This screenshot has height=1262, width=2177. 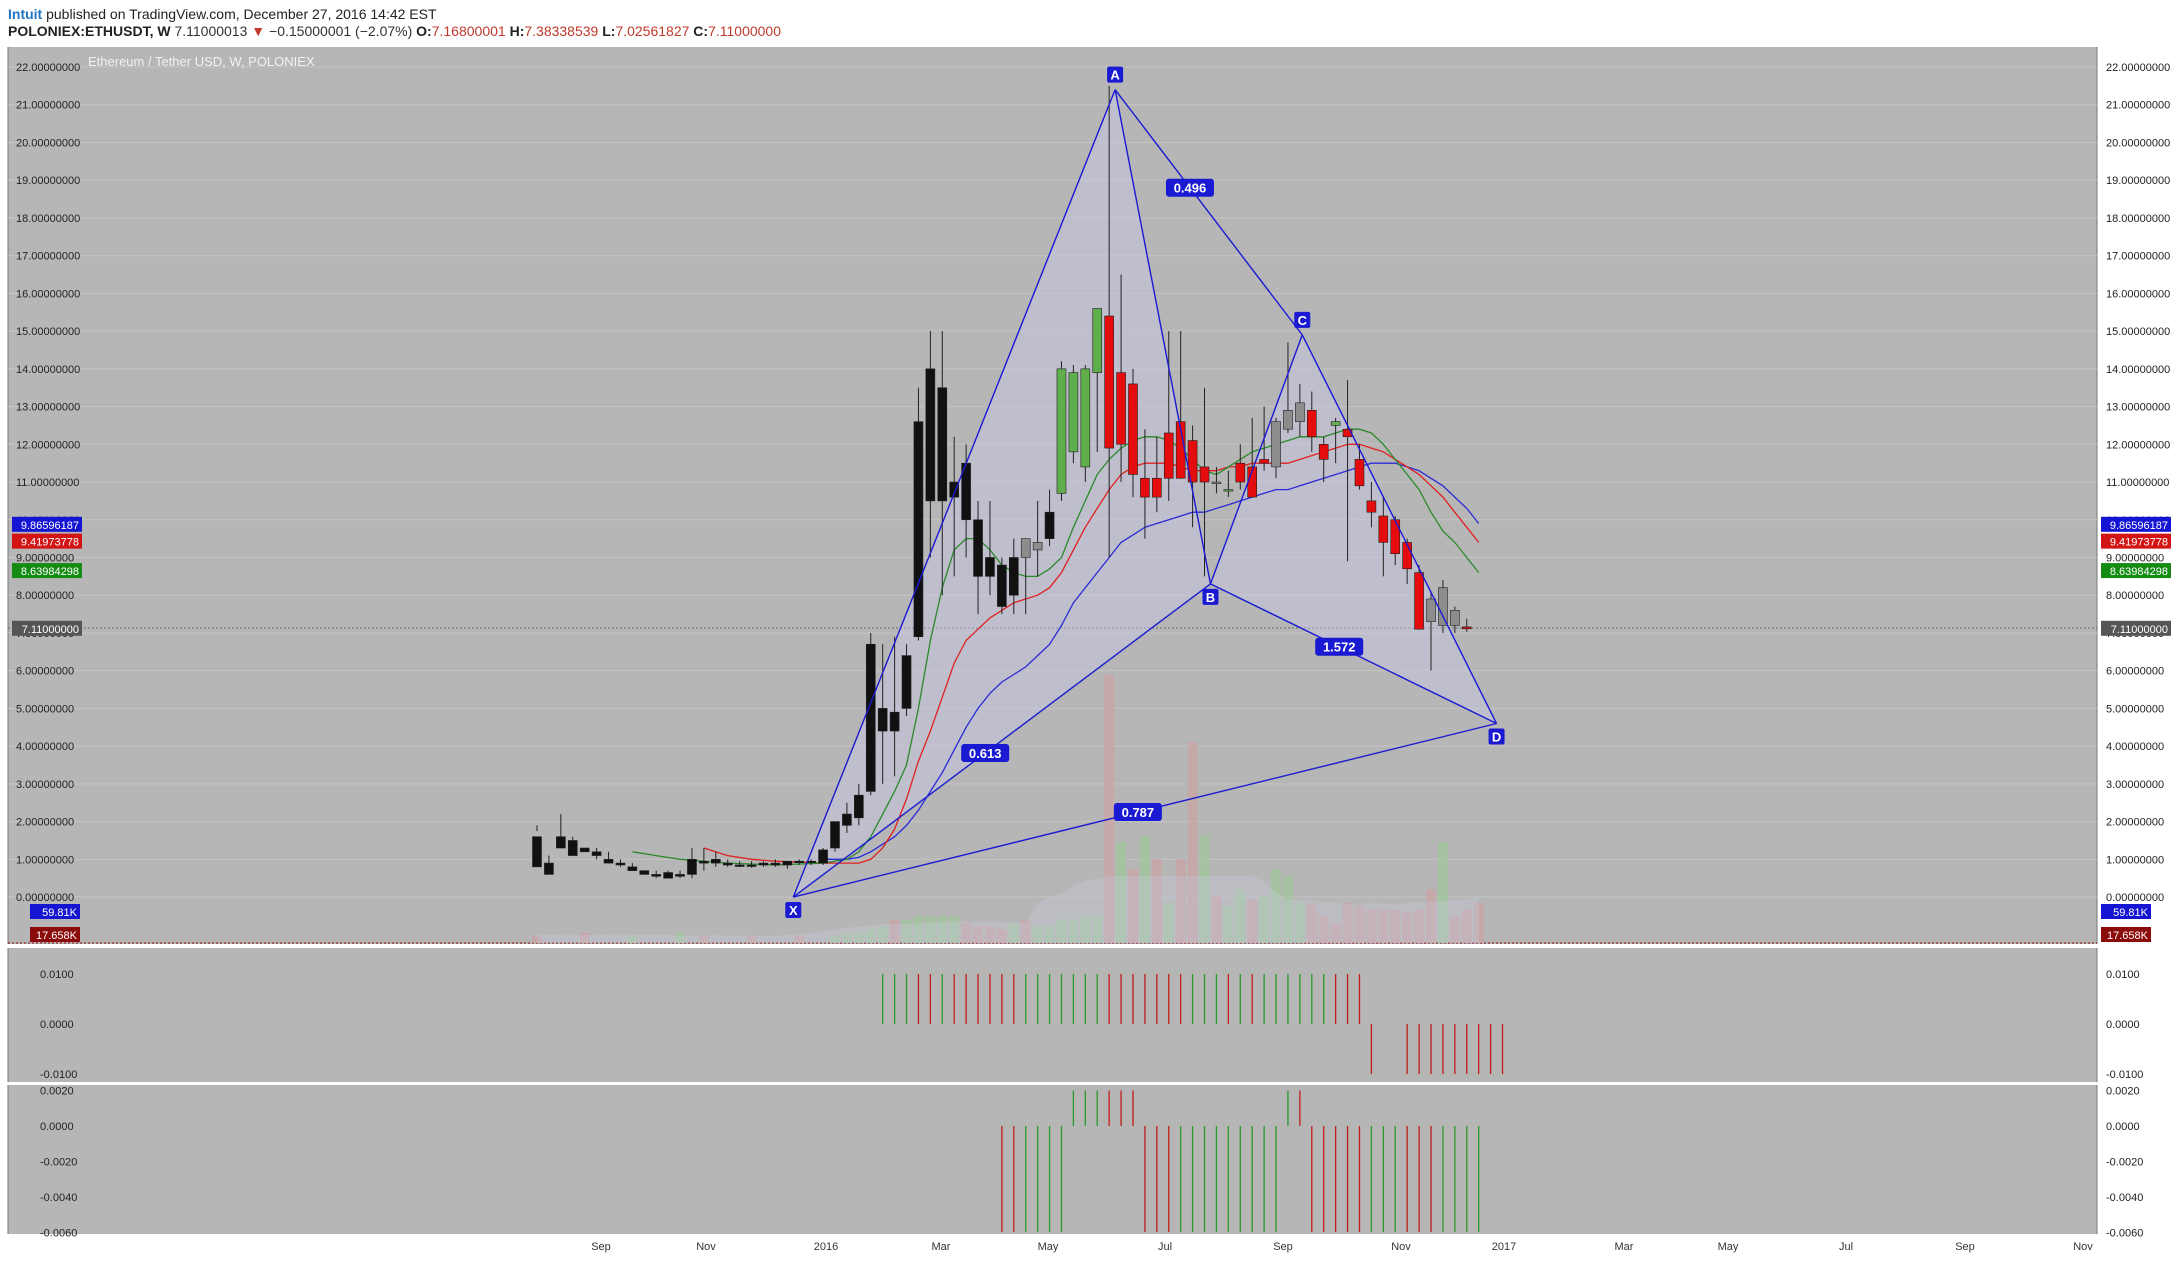 What do you see at coordinates (1496, 736) in the screenshot?
I see `pattern-point-d` at bounding box center [1496, 736].